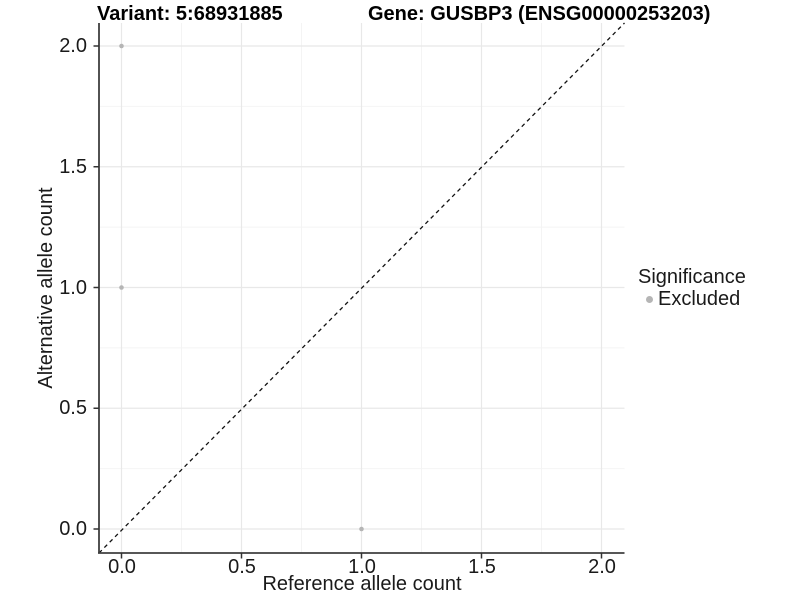  Describe the element at coordinates (362, 584) in the screenshot. I see `x-axis-title: Reference allele count` at that location.